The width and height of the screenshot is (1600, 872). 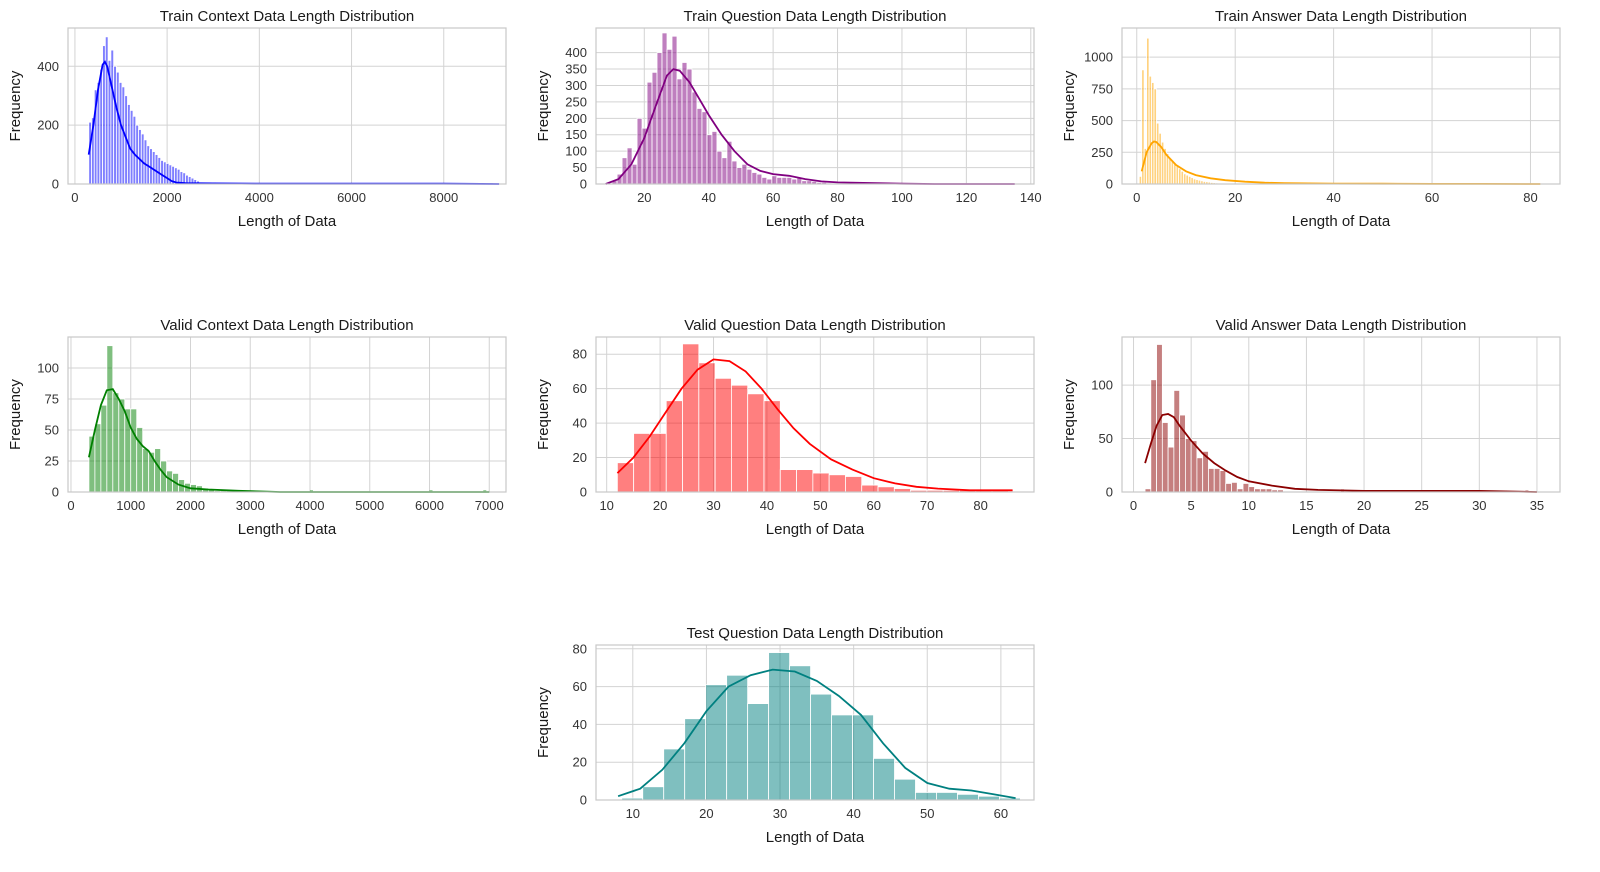 I want to click on x-tick-label: 30, so click(x=713, y=505).